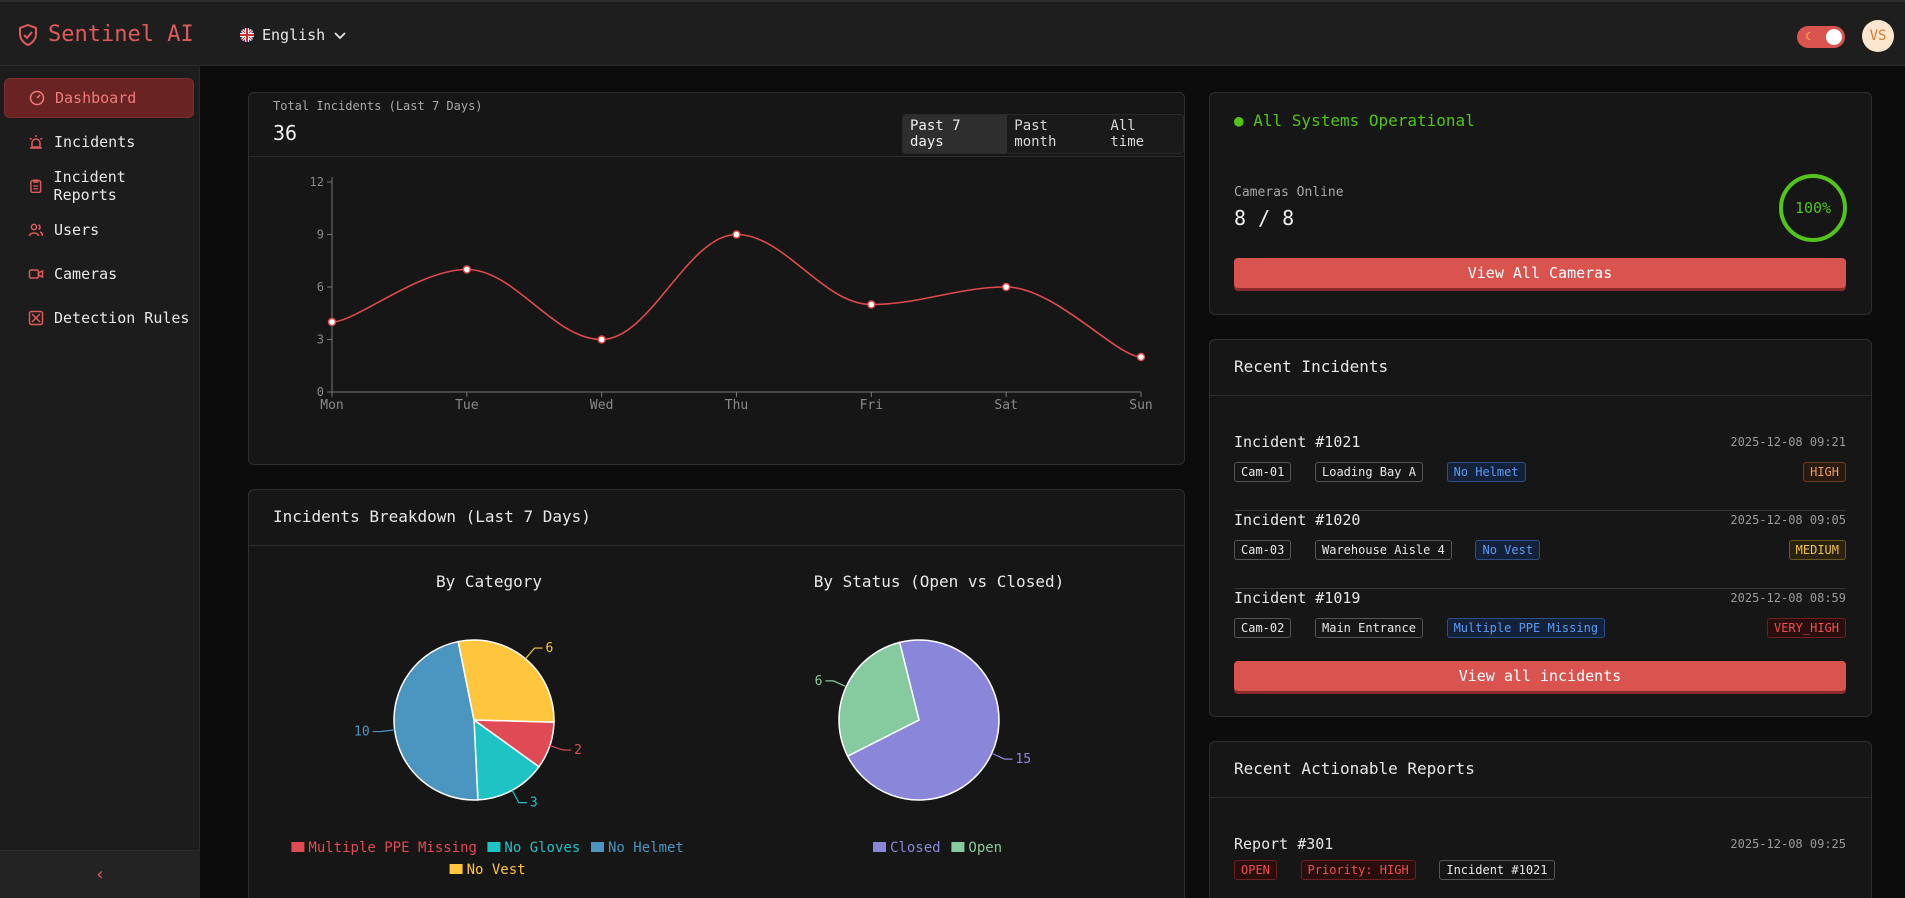  I want to click on incident-time: 2025-12-08 08:59, so click(1788, 598).